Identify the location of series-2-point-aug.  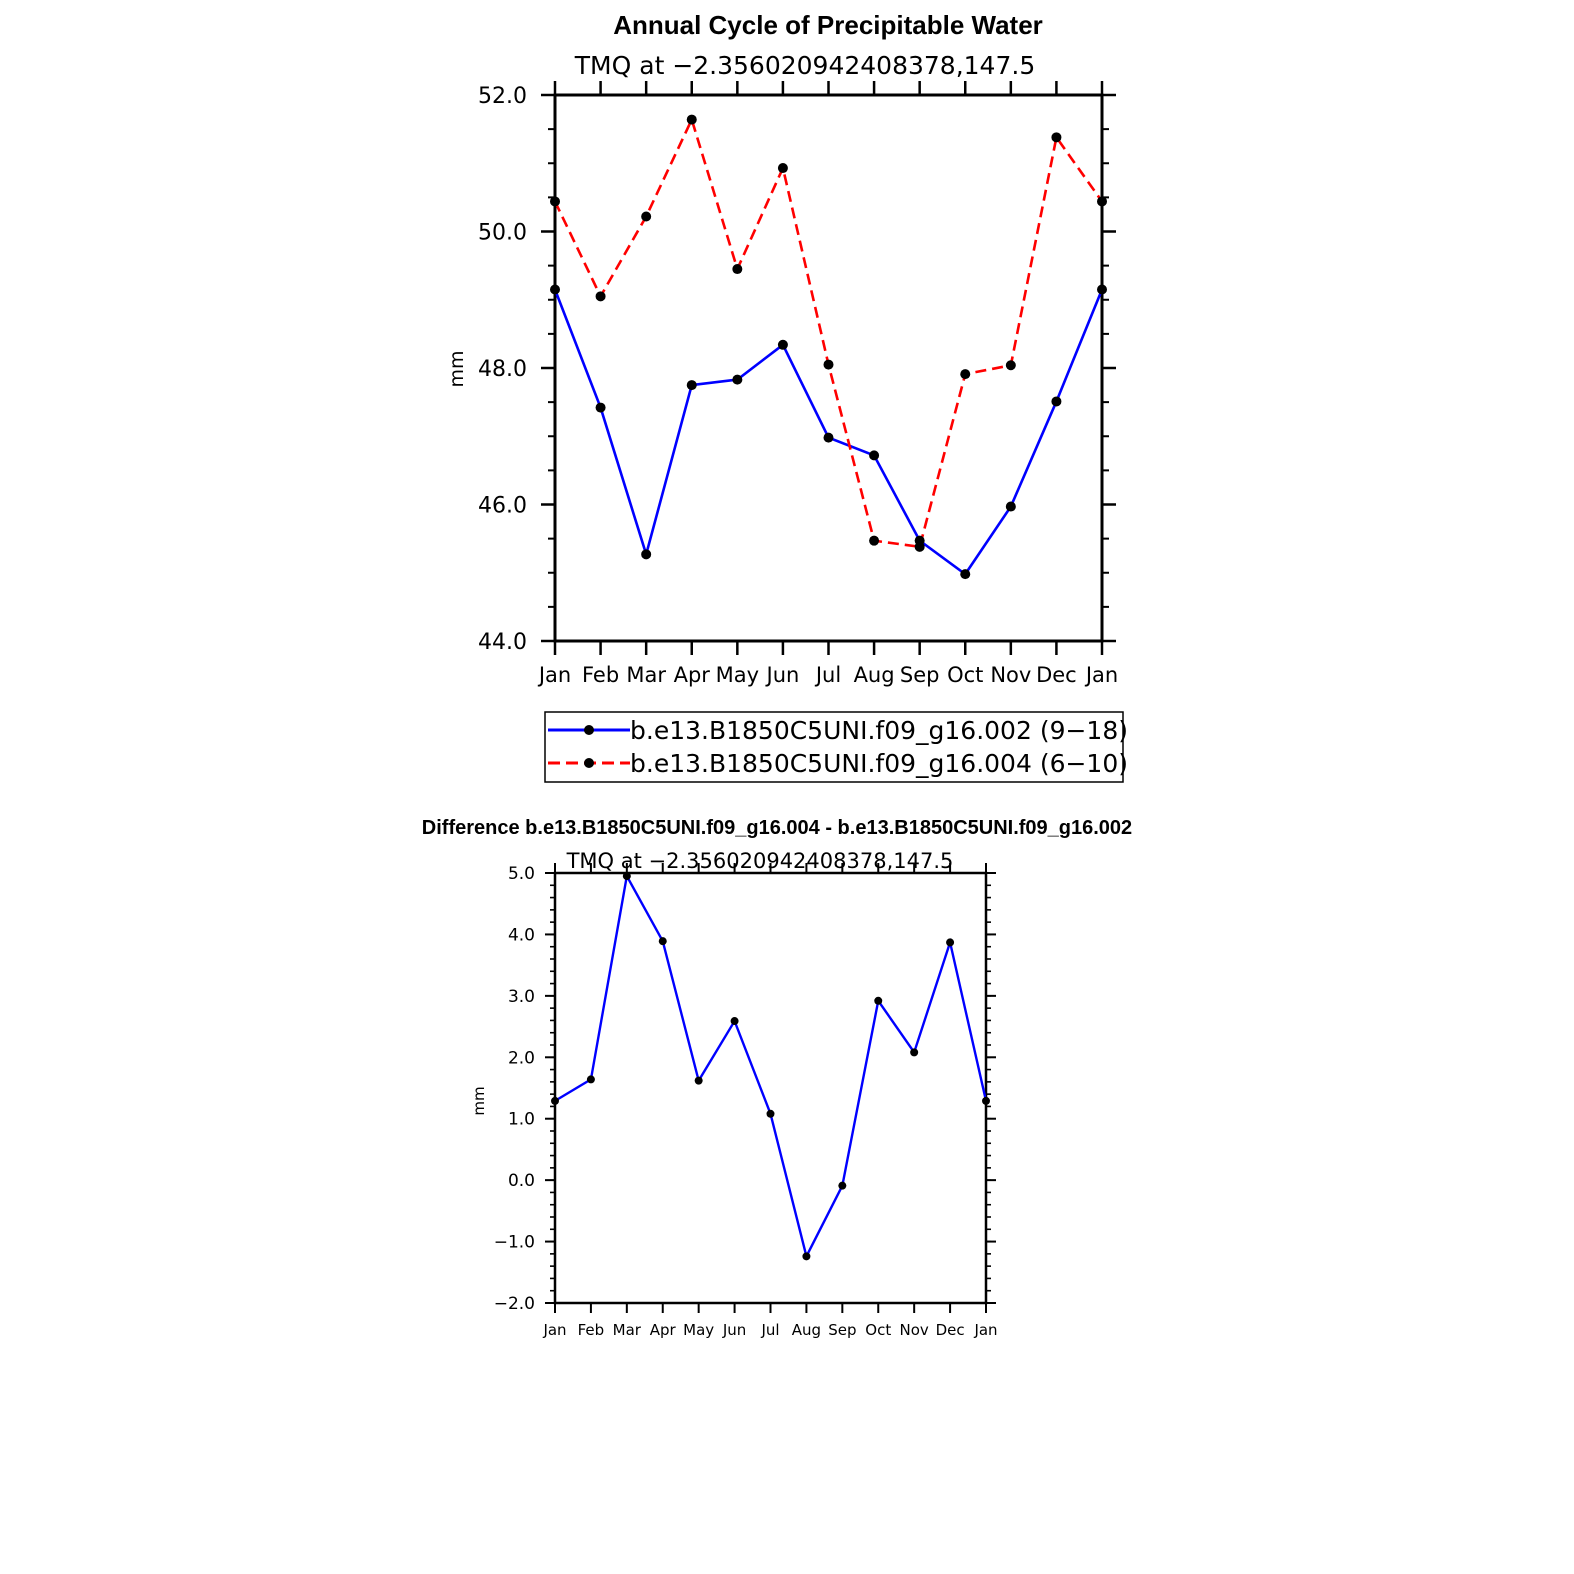
(874, 540).